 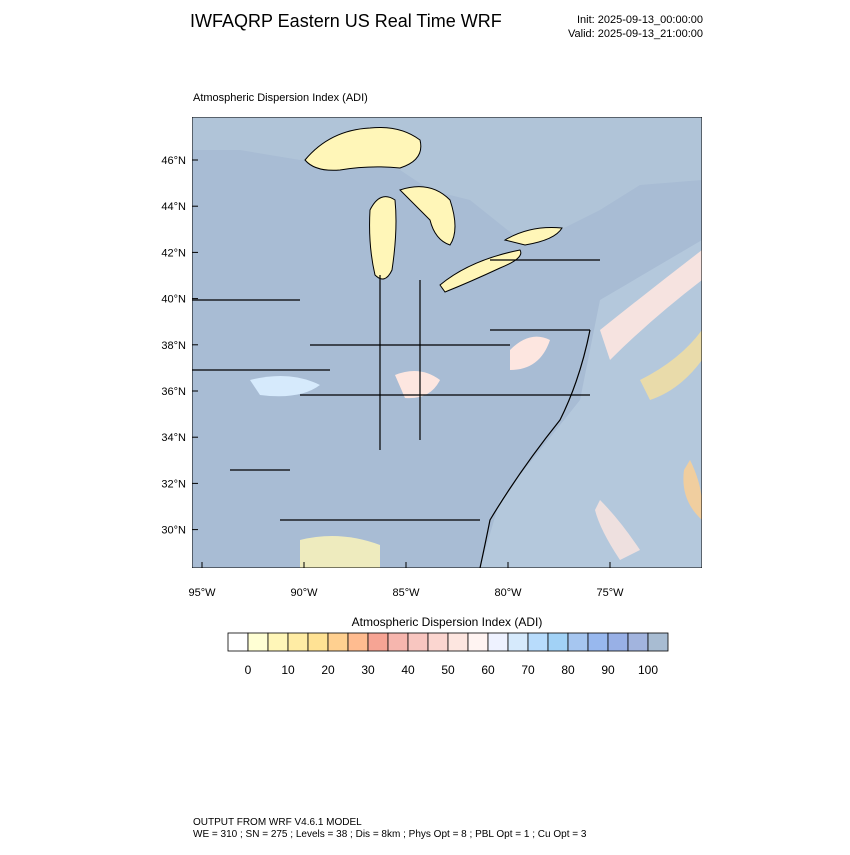 I want to click on colorbar-label: 20, so click(x=328, y=670).